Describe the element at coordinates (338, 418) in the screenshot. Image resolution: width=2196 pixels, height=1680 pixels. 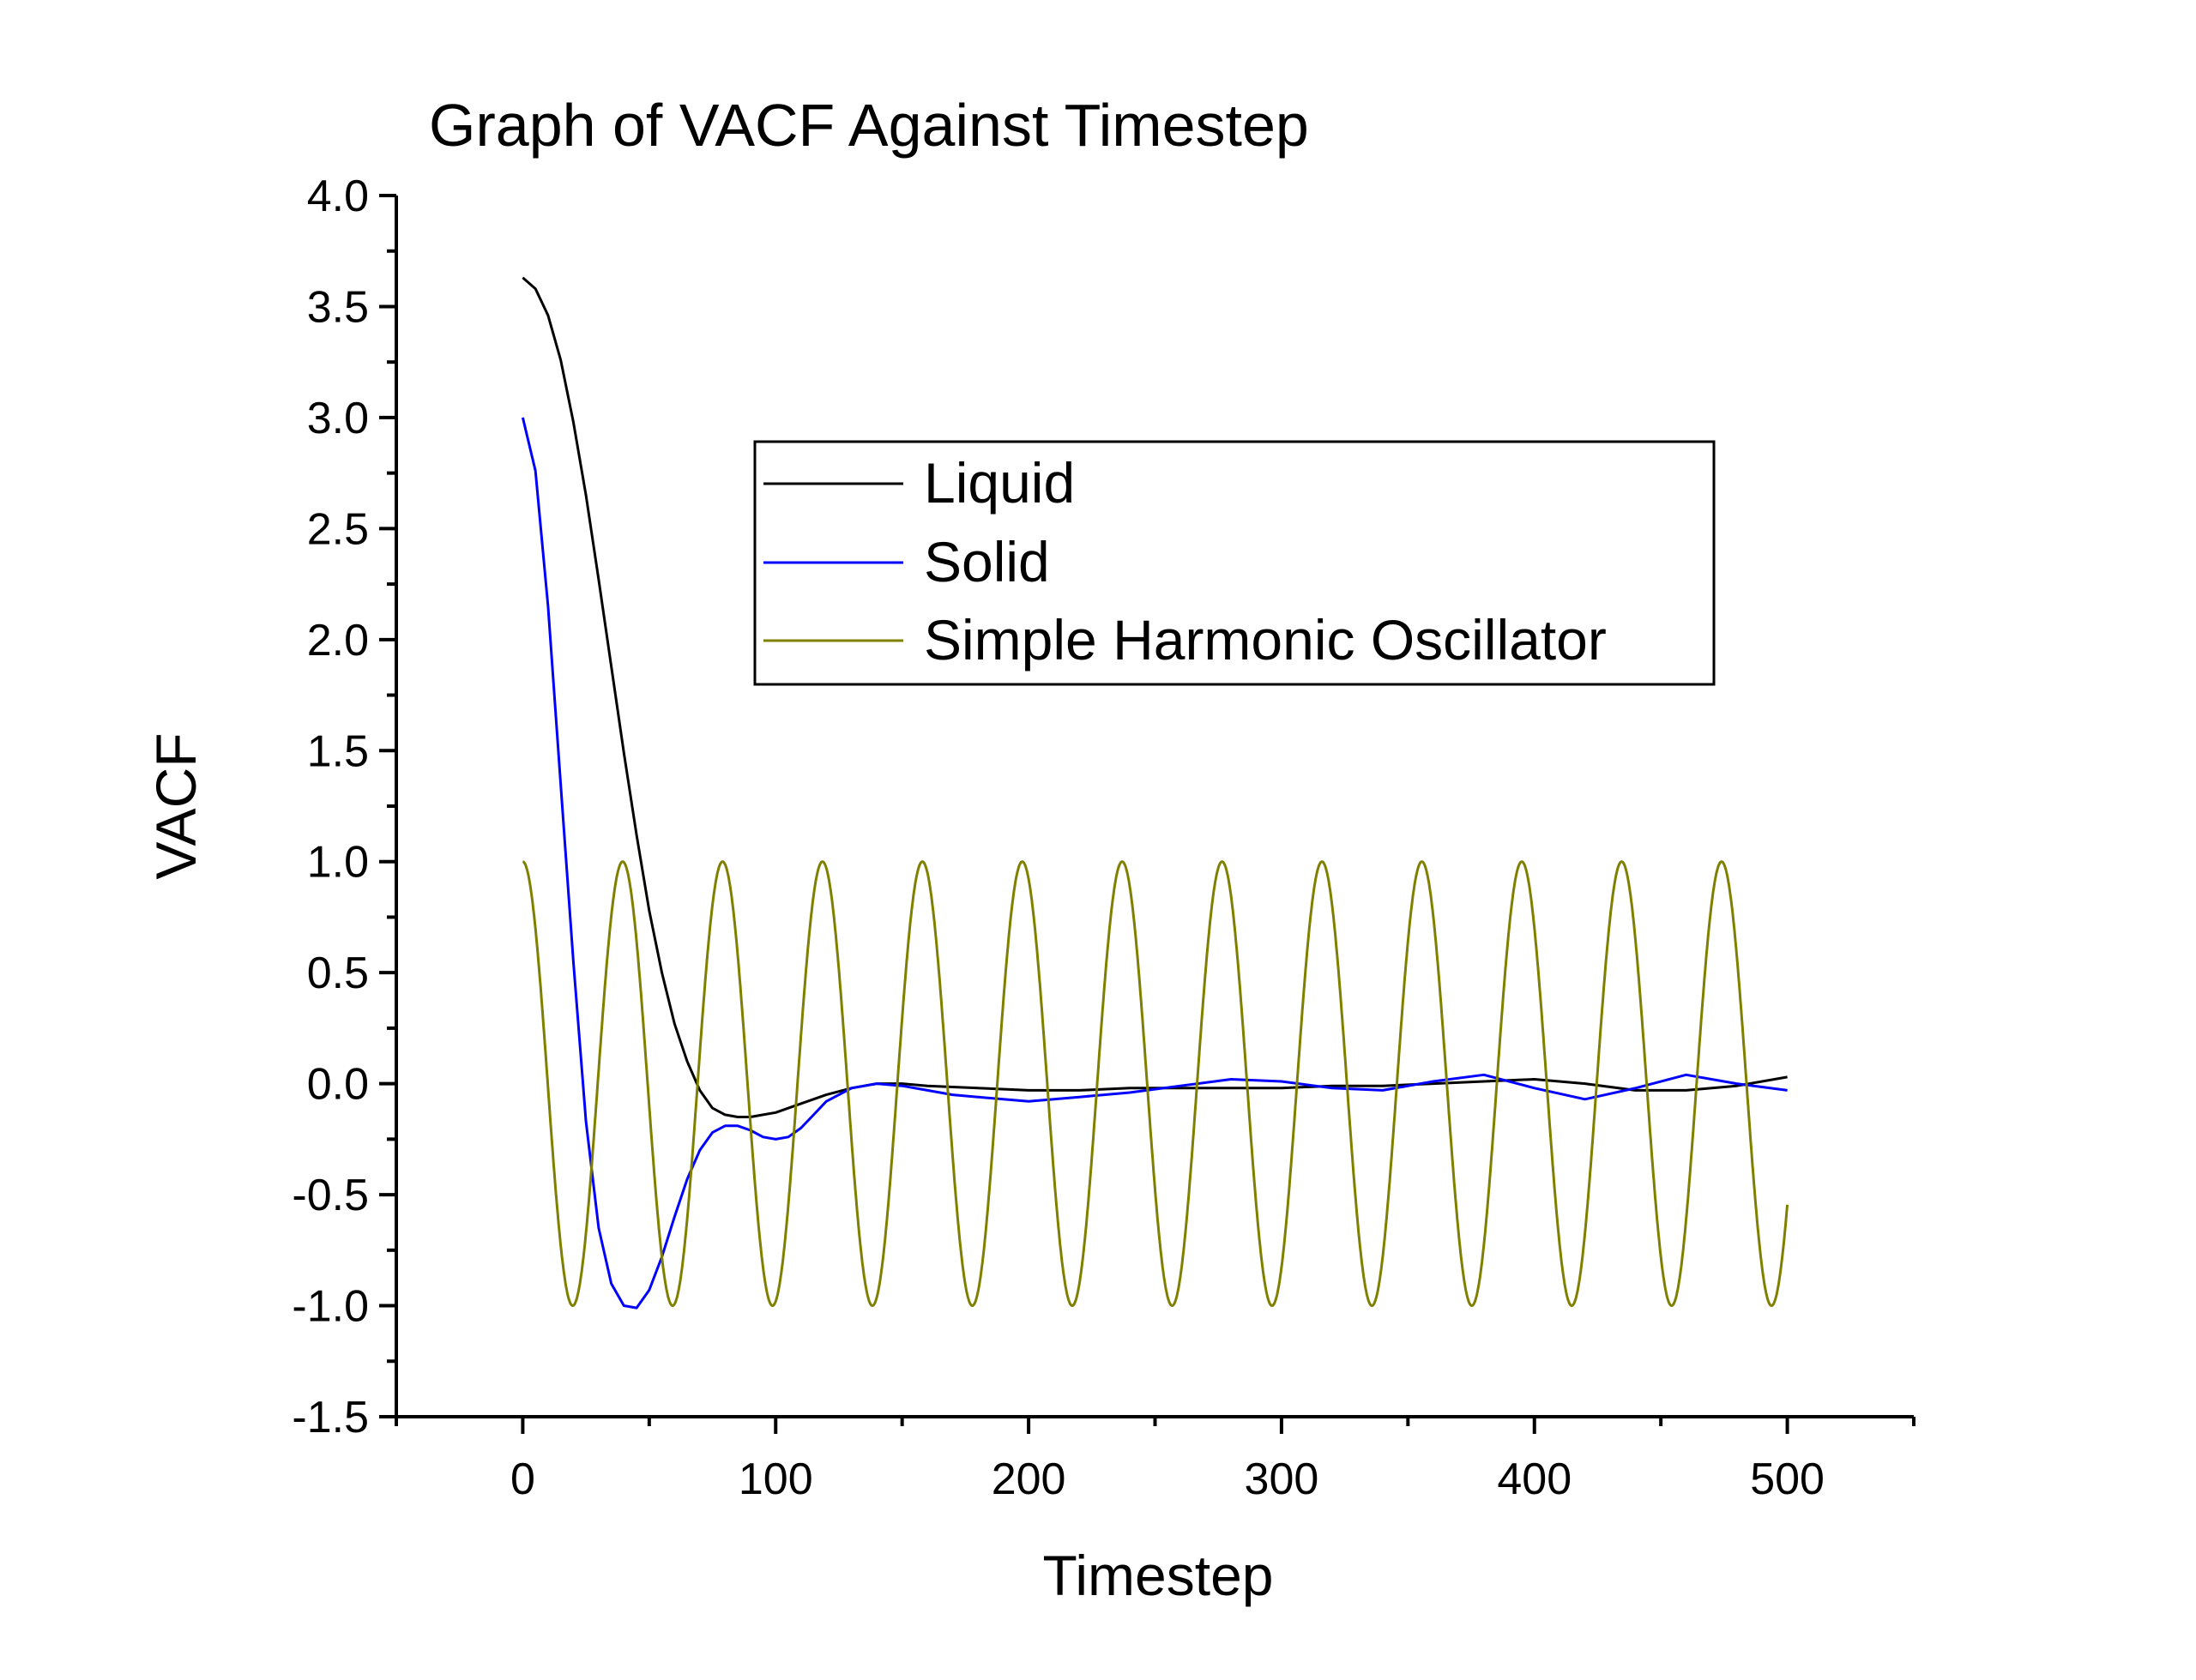
I see `y-tick-label: 3.0` at that location.